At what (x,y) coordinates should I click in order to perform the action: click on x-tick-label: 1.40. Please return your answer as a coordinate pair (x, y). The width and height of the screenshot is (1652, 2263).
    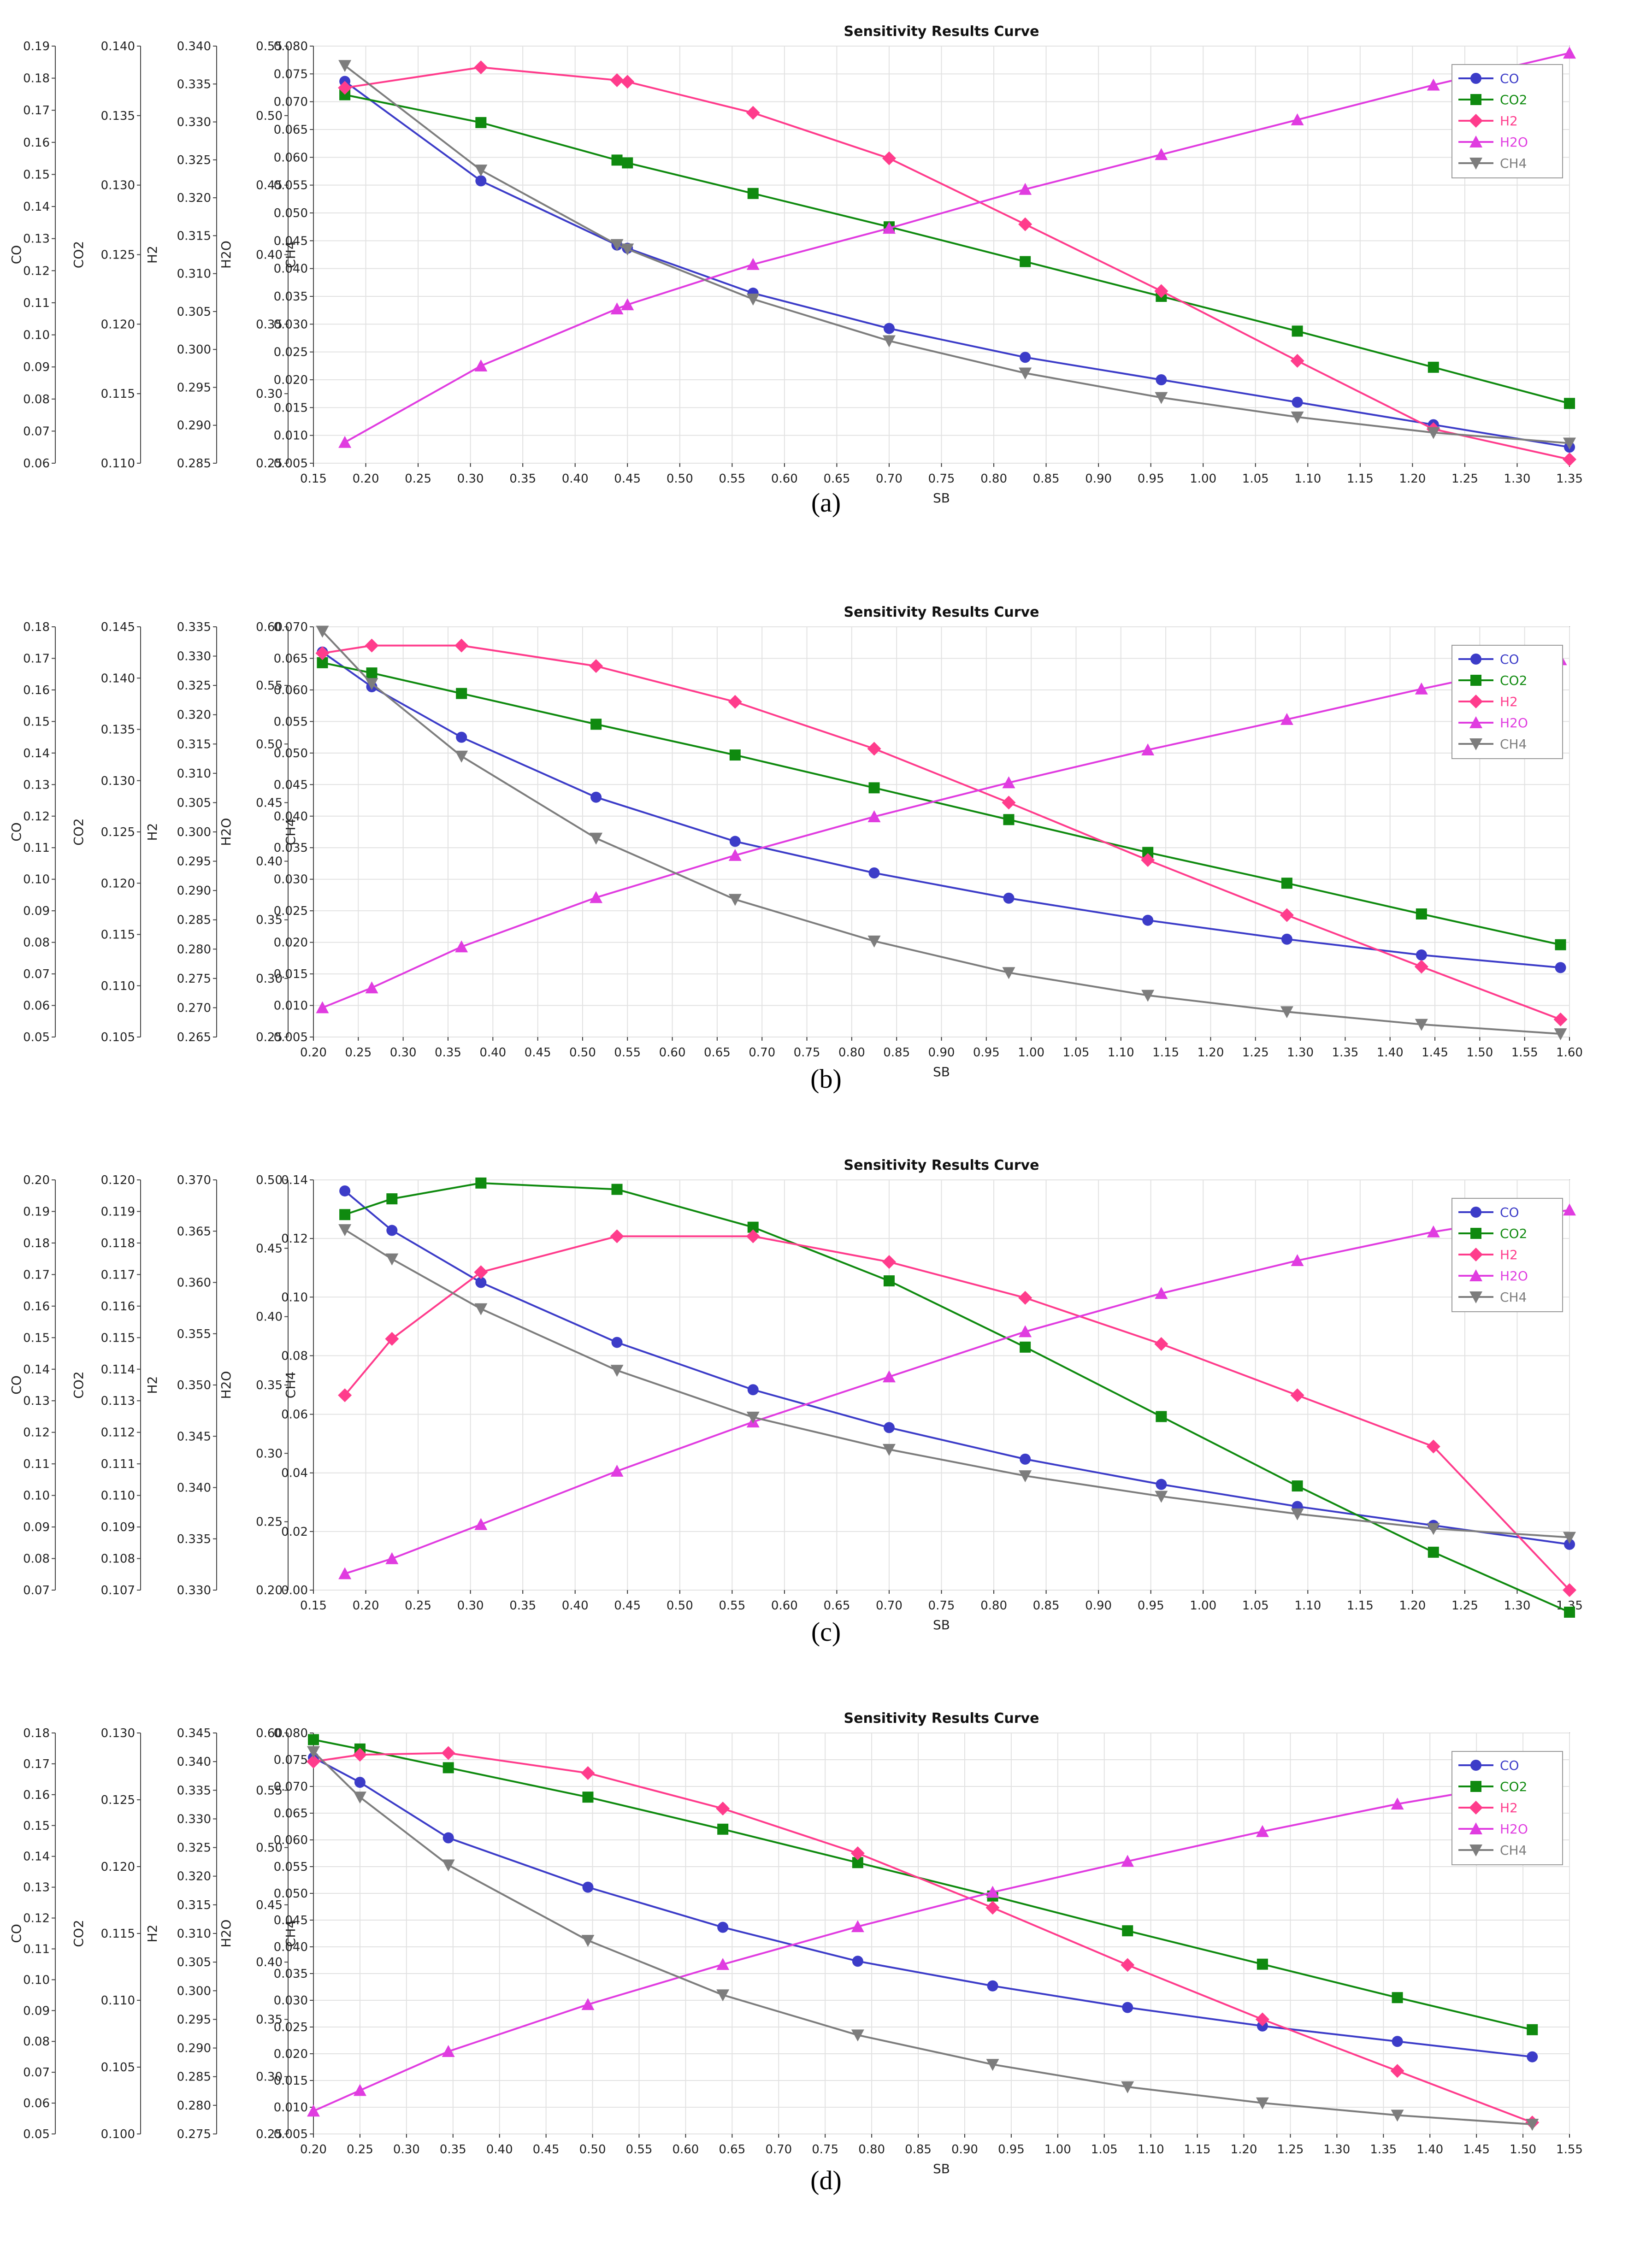
    Looking at the image, I should click on (1429, 2150).